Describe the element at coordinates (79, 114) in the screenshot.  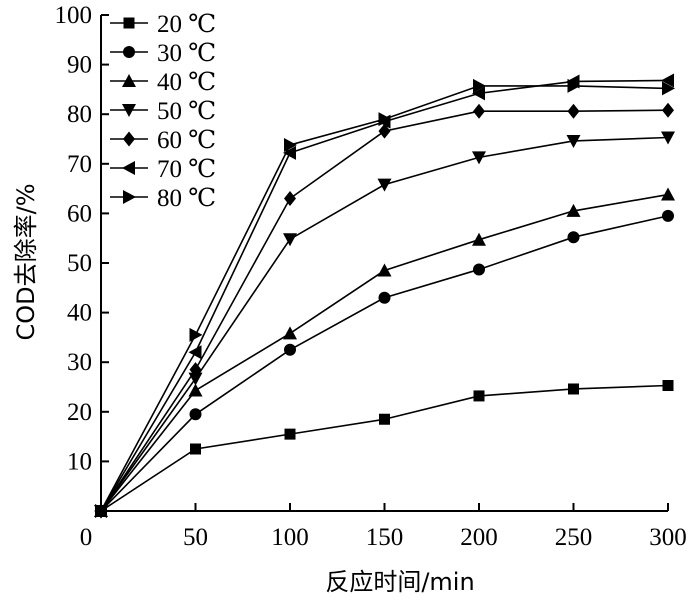
I see `y-tick-label: 80` at that location.